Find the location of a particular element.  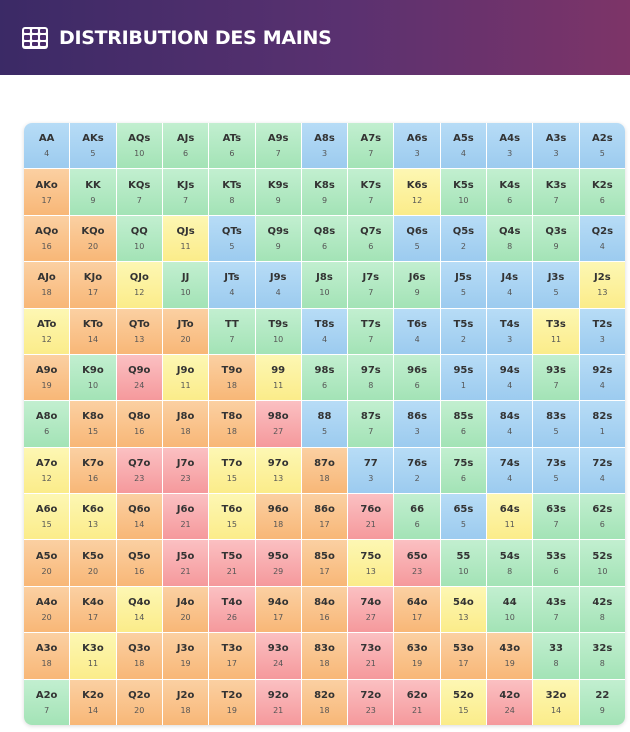

hand-cell: 74s 4 is located at coordinates (510, 470).